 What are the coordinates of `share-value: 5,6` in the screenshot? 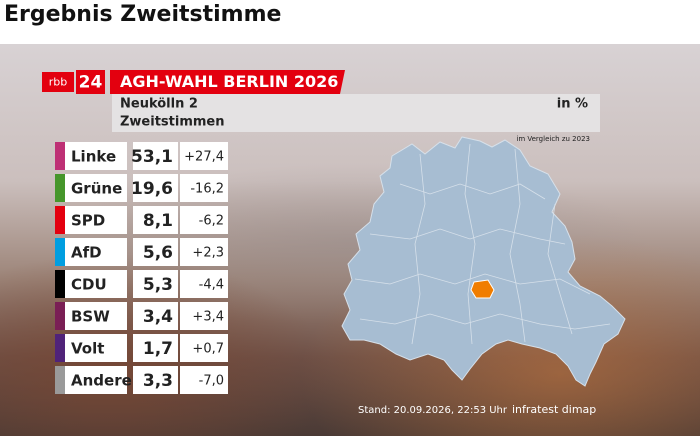 It's located at (158, 253).